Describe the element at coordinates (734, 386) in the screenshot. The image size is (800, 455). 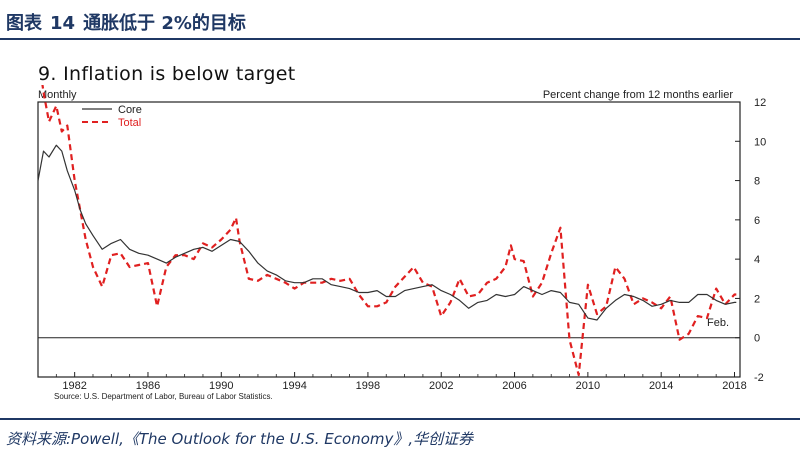
I see `x-tick-label: 2018` at that location.